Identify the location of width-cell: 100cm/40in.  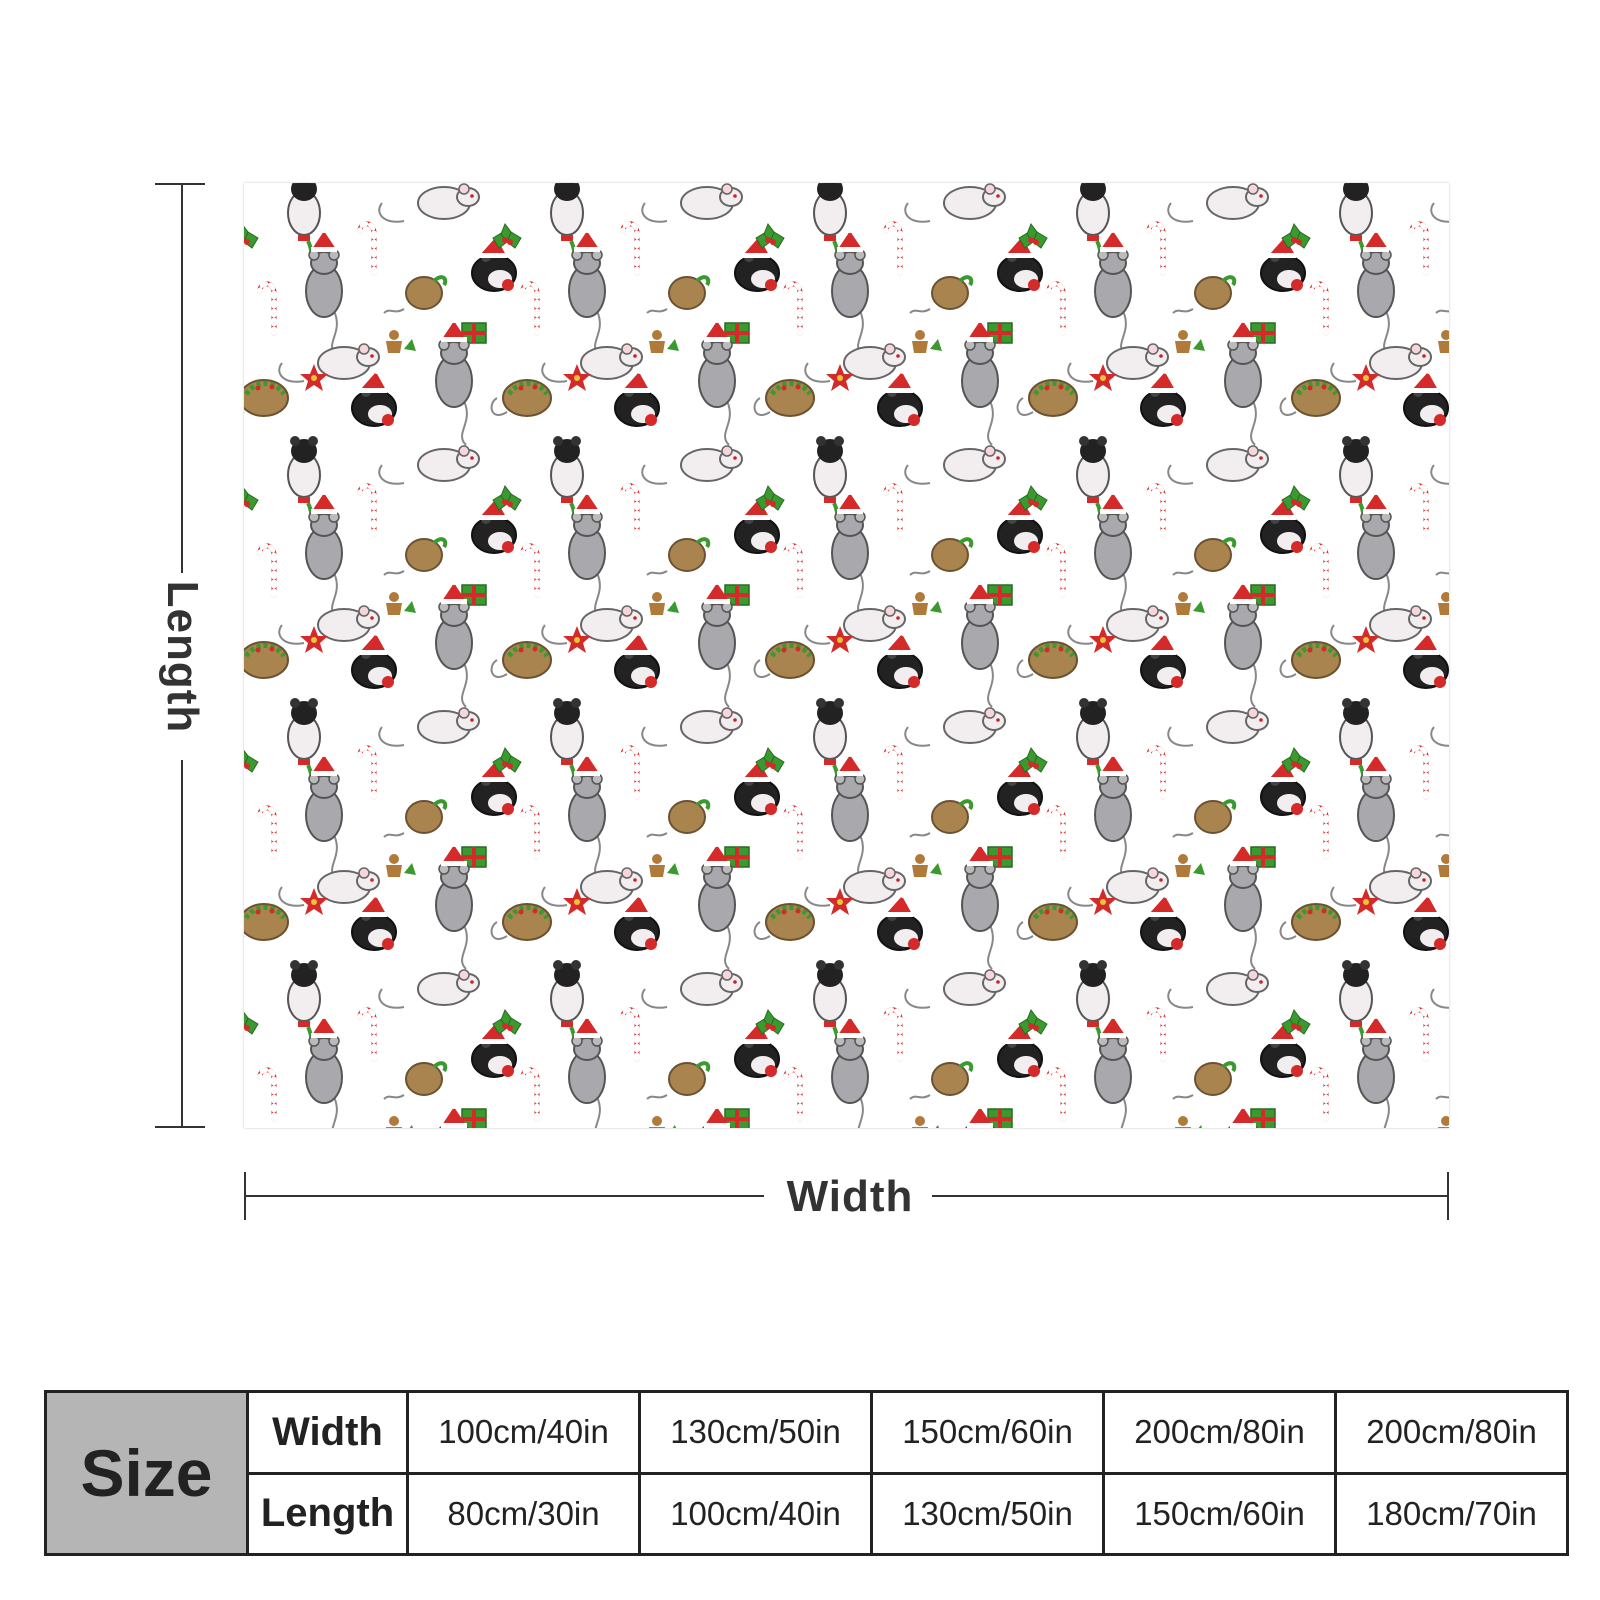
(523, 1432).